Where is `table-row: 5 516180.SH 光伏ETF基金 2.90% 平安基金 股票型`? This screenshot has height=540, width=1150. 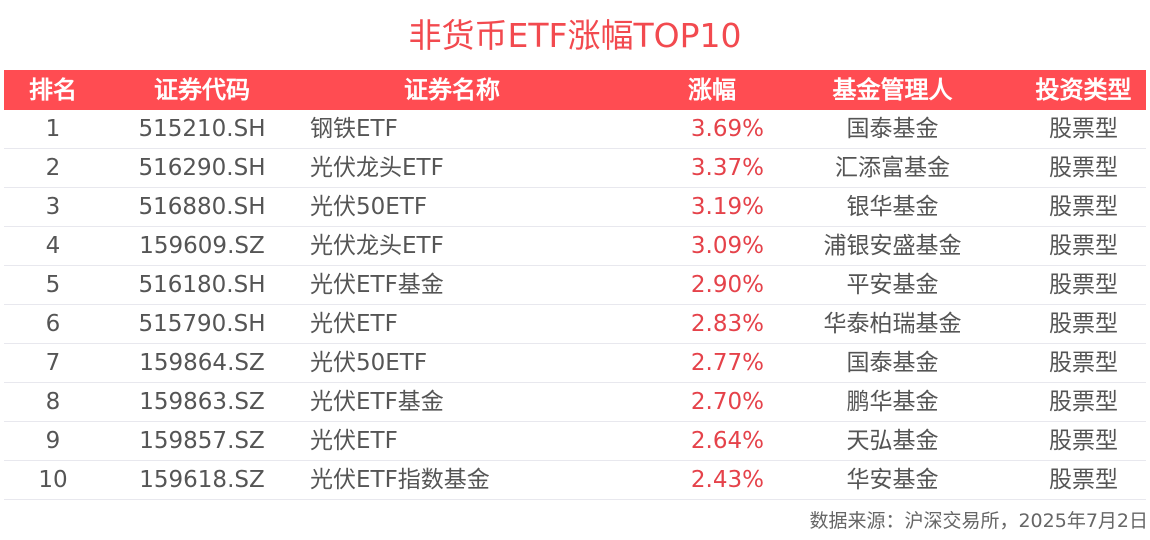 table-row: 5 516180.SH 光伏ETF基金 2.90% 平安基金 股票型 is located at coordinates (575, 285).